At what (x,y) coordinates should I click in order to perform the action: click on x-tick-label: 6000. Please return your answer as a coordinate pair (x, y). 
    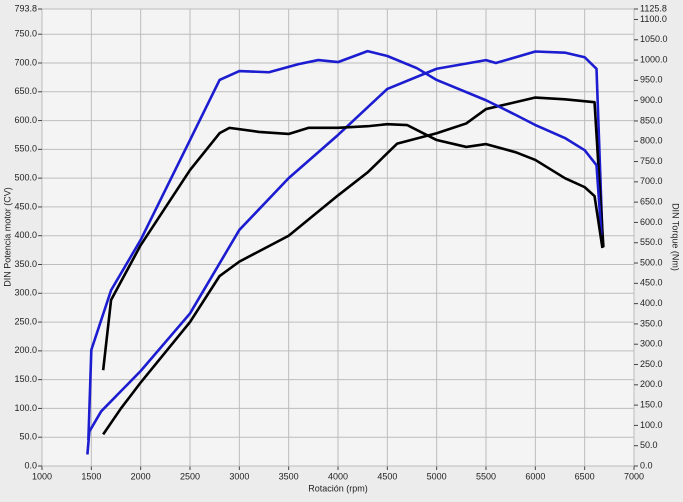
    Looking at the image, I should click on (535, 476).